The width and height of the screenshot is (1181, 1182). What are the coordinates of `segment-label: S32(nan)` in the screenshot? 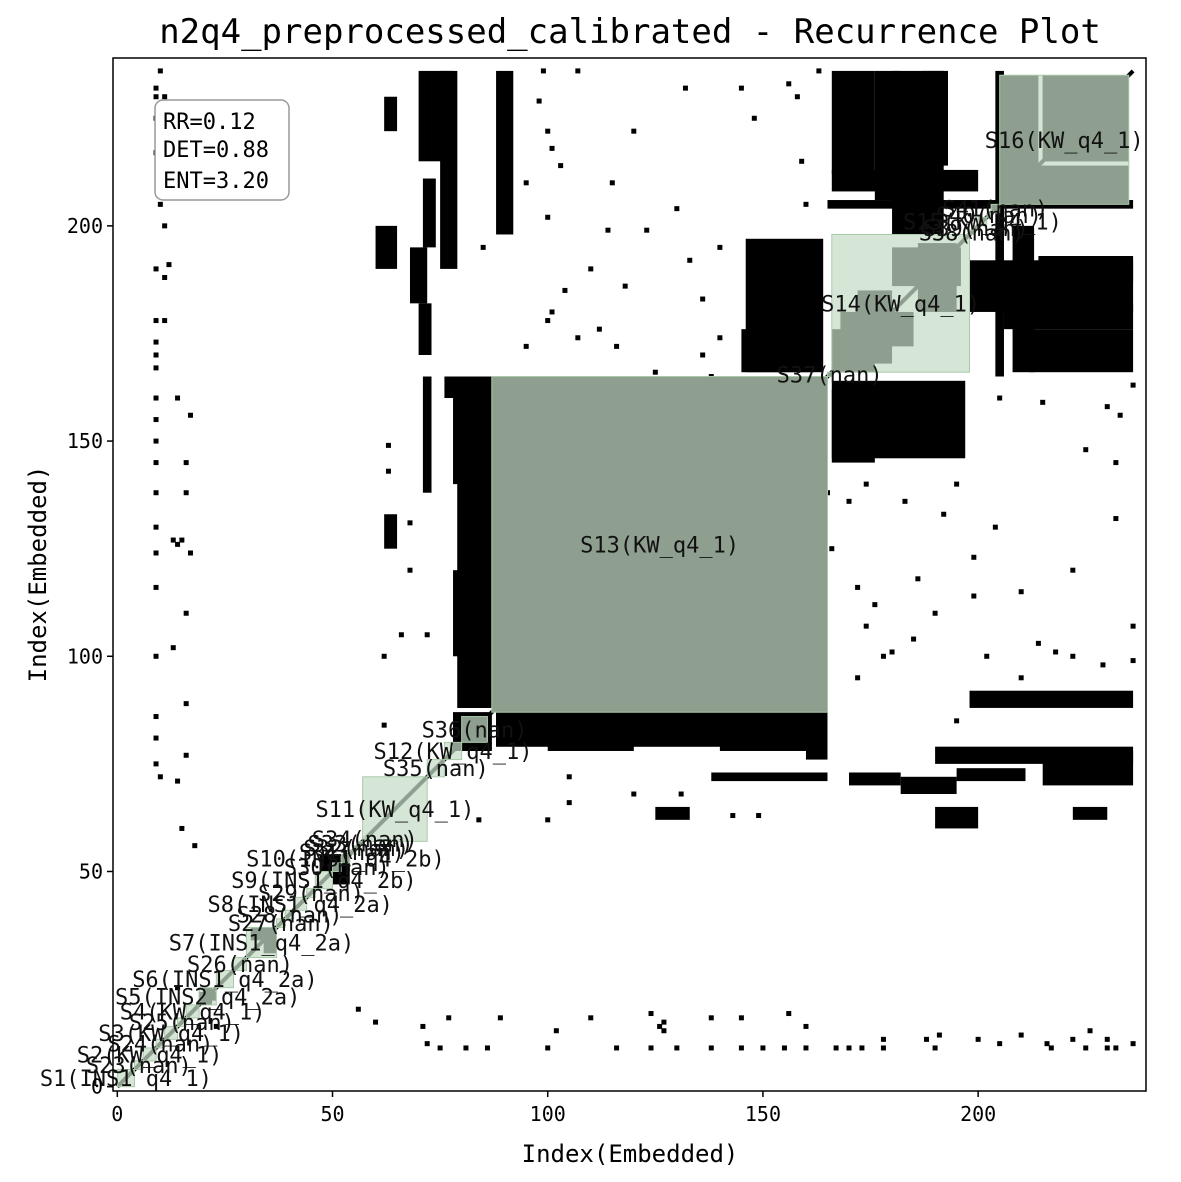 It's located at (356, 849).